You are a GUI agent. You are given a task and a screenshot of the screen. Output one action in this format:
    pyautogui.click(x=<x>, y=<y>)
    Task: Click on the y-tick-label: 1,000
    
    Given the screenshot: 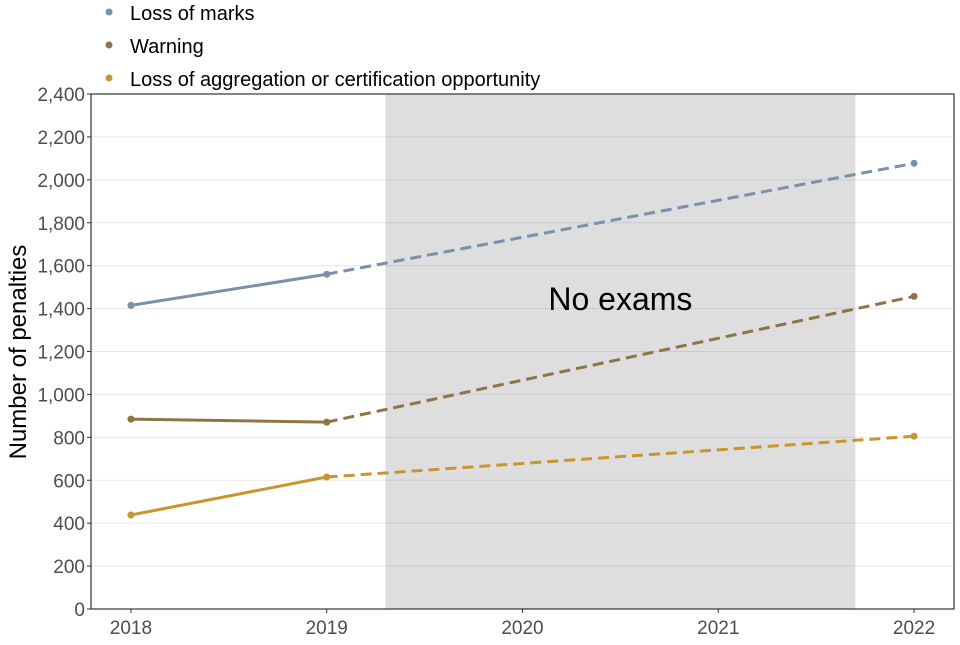 What is the action you would take?
    pyautogui.click(x=61, y=395)
    